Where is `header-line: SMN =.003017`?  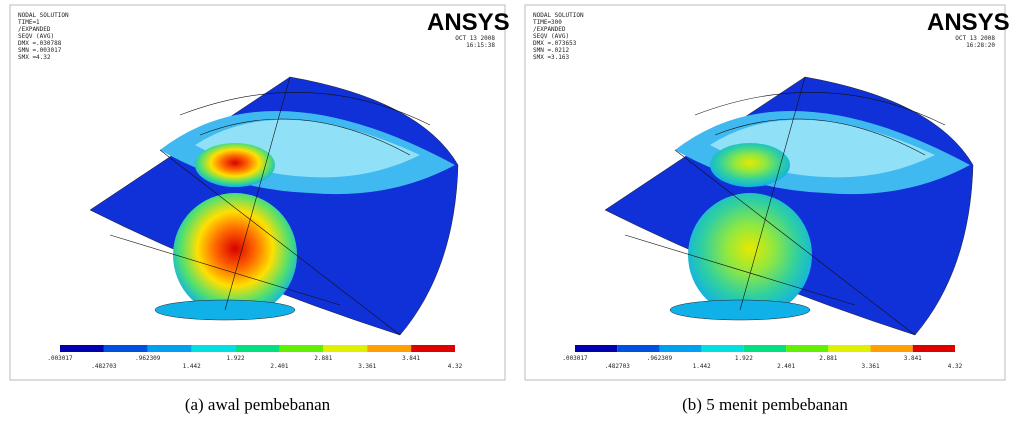
header-line: SMN =.003017 is located at coordinates (40, 50).